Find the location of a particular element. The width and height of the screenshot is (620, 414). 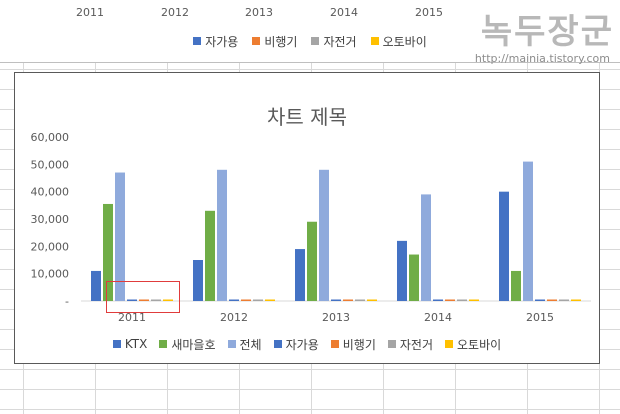

legend-item: 새마을호 is located at coordinates (187, 344).